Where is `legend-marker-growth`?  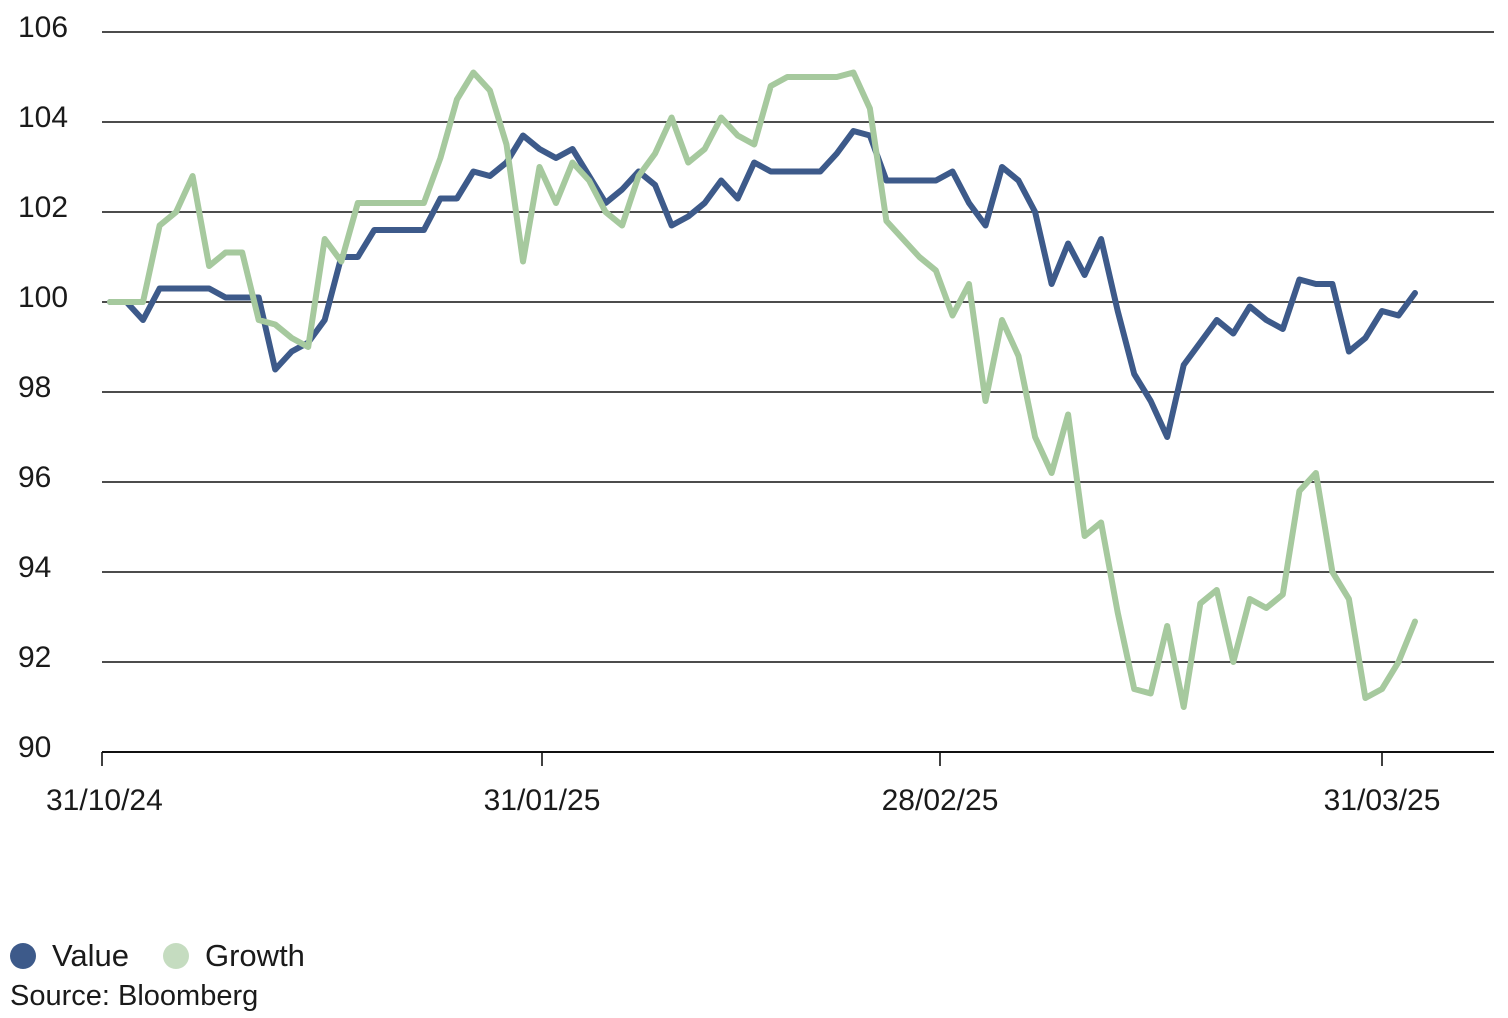 legend-marker-growth is located at coordinates (176, 956).